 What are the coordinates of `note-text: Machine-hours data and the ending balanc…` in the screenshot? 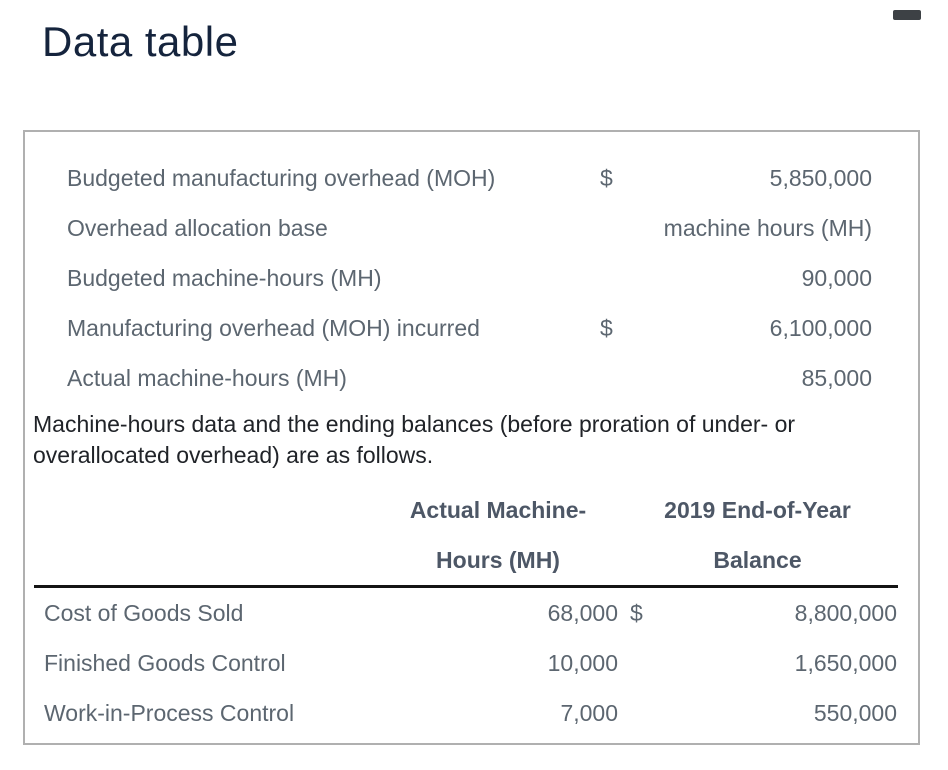 It's located at (414, 439).